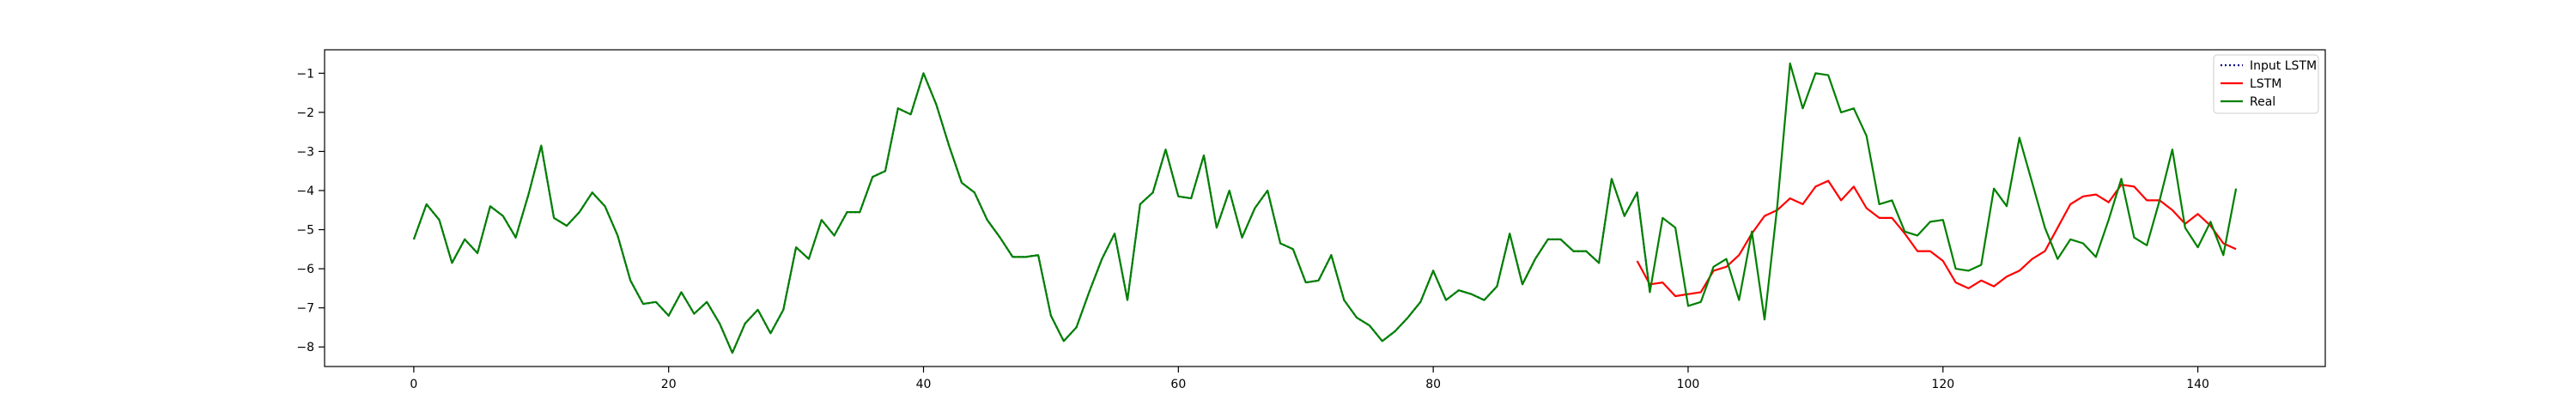 The height and width of the screenshot is (412, 2576). I want to click on legend-box, so click(2266, 84).